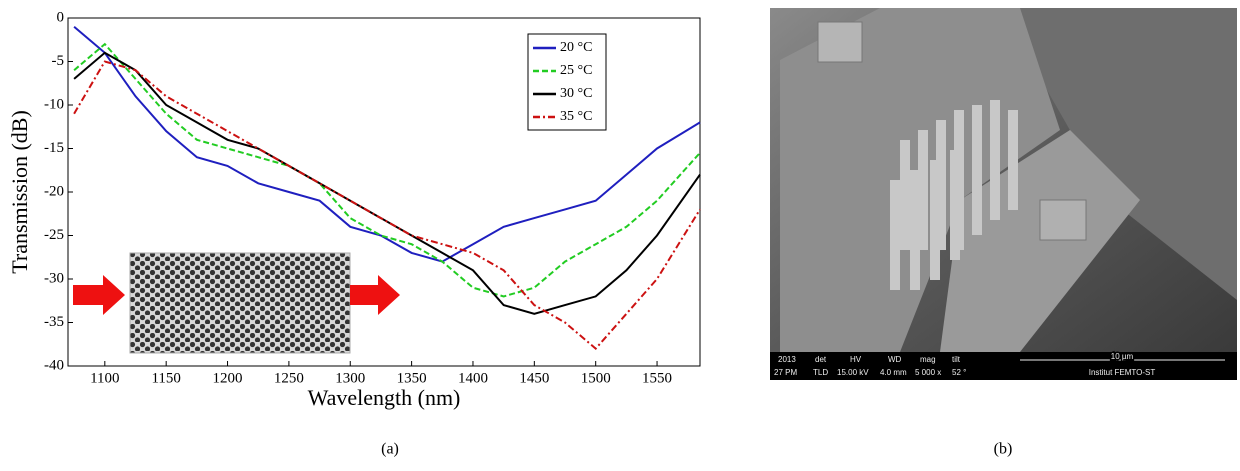  What do you see at coordinates (54, 278) in the screenshot?
I see `y-tick-label: -30` at bounding box center [54, 278].